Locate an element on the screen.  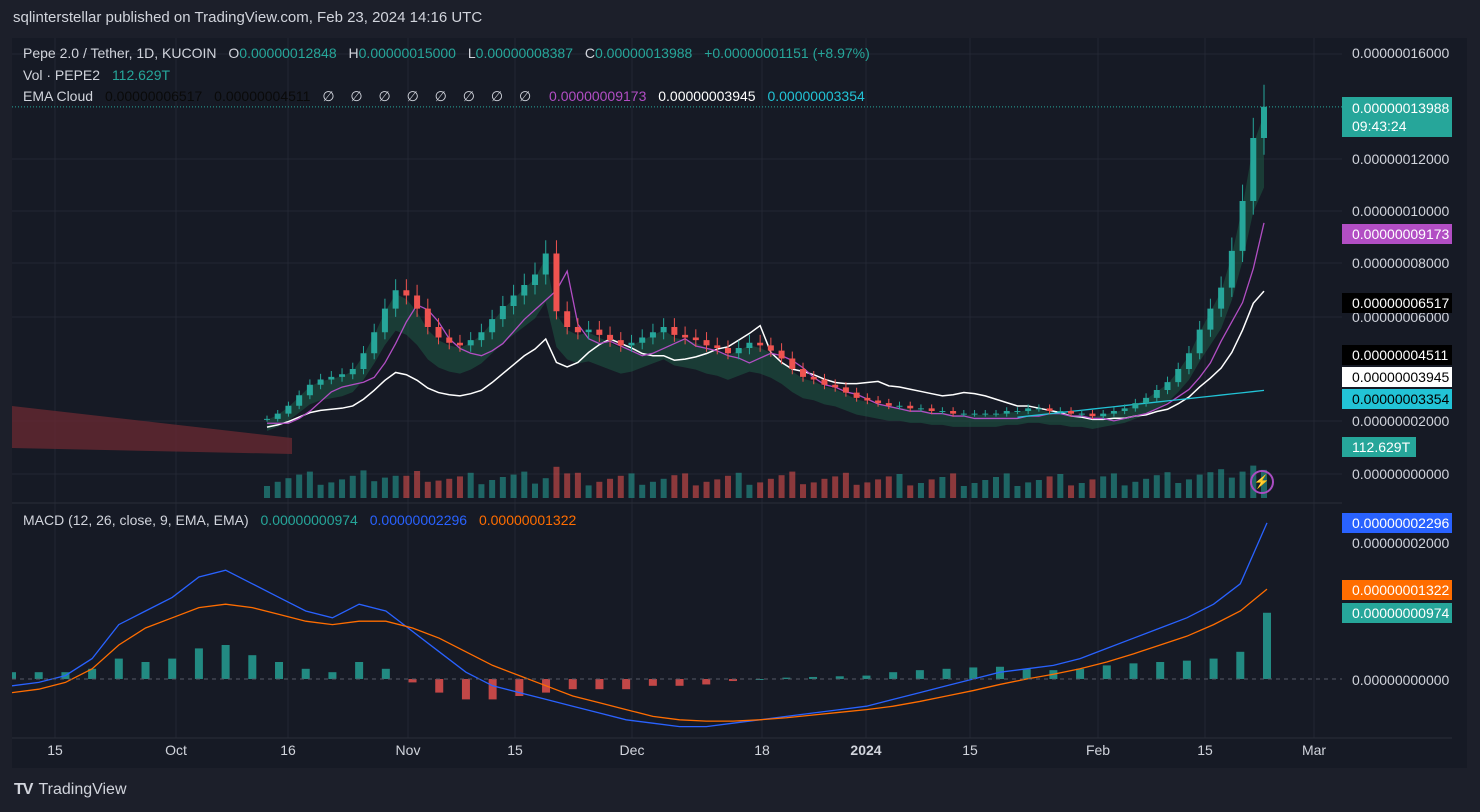
macd-line-value: 0.00000002296 is located at coordinates (418, 520).